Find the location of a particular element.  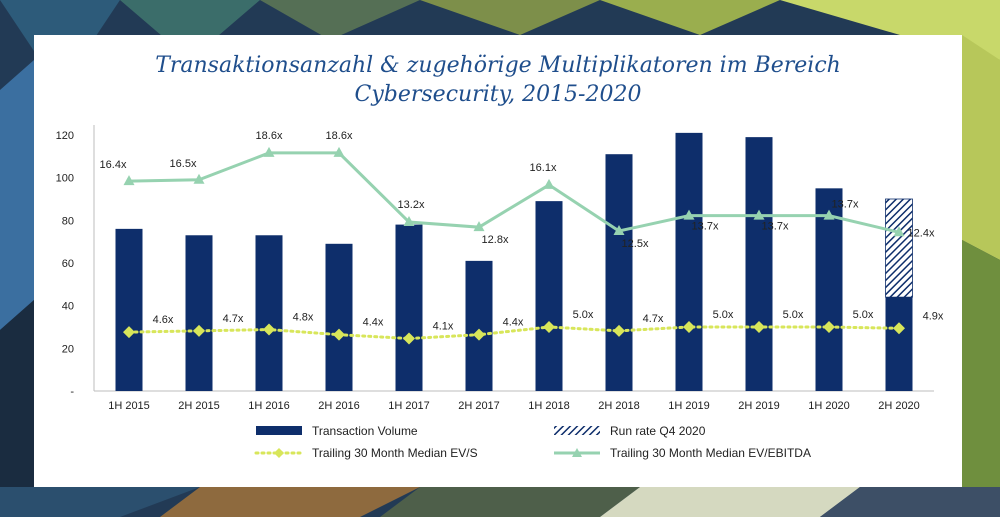

legend-marker-ev-ebitda is located at coordinates (577, 452).